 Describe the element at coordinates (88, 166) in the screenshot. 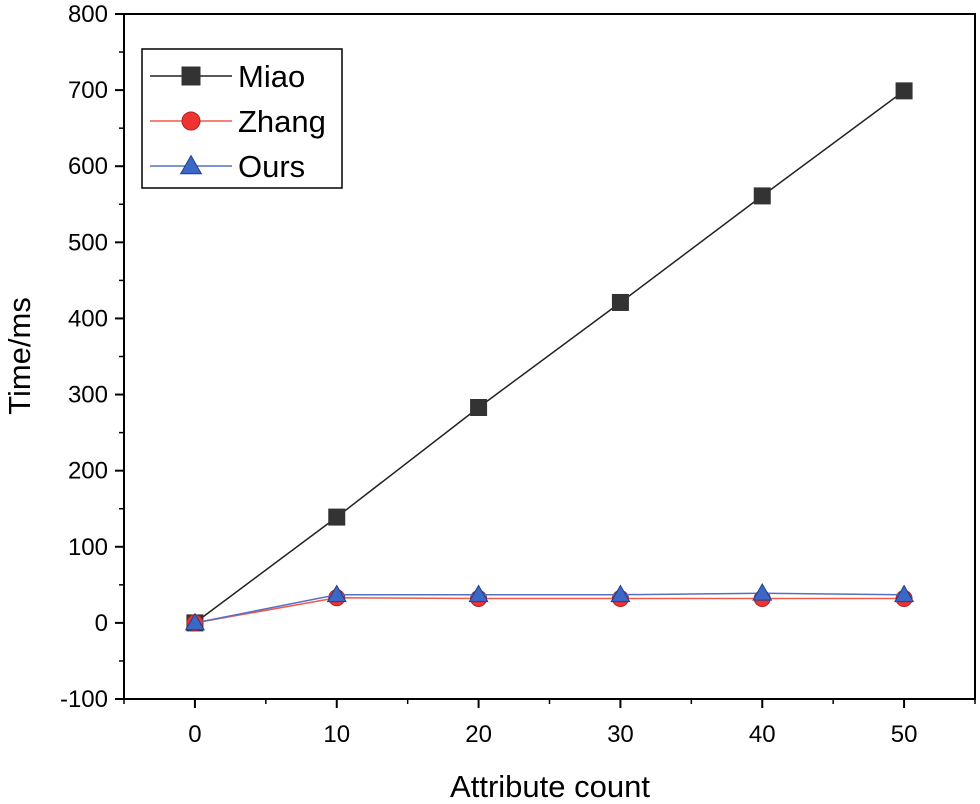

I see `y-tick-label: 600` at that location.